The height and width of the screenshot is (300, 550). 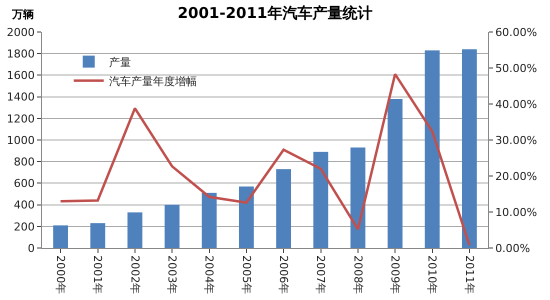 What do you see at coordinates (20, 119) in the screenshot?
I see `y-tick-label: 1200` at bounding box center [20, 119].